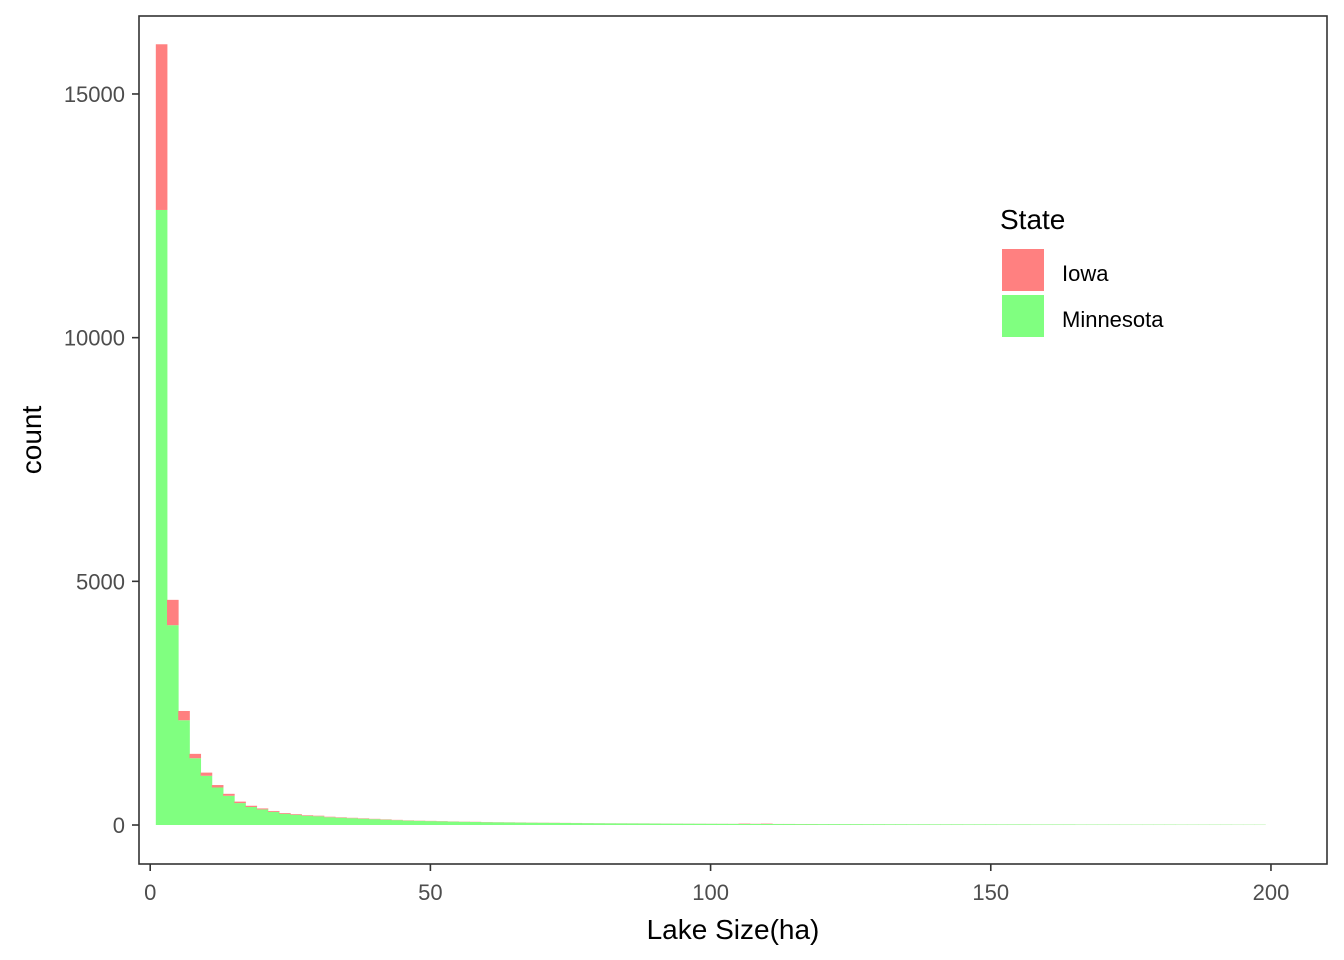 The width and height of the screenshot is (1344, 960). I want to click on legend-label-minnesota: Minnesota, so click(1113, 319).